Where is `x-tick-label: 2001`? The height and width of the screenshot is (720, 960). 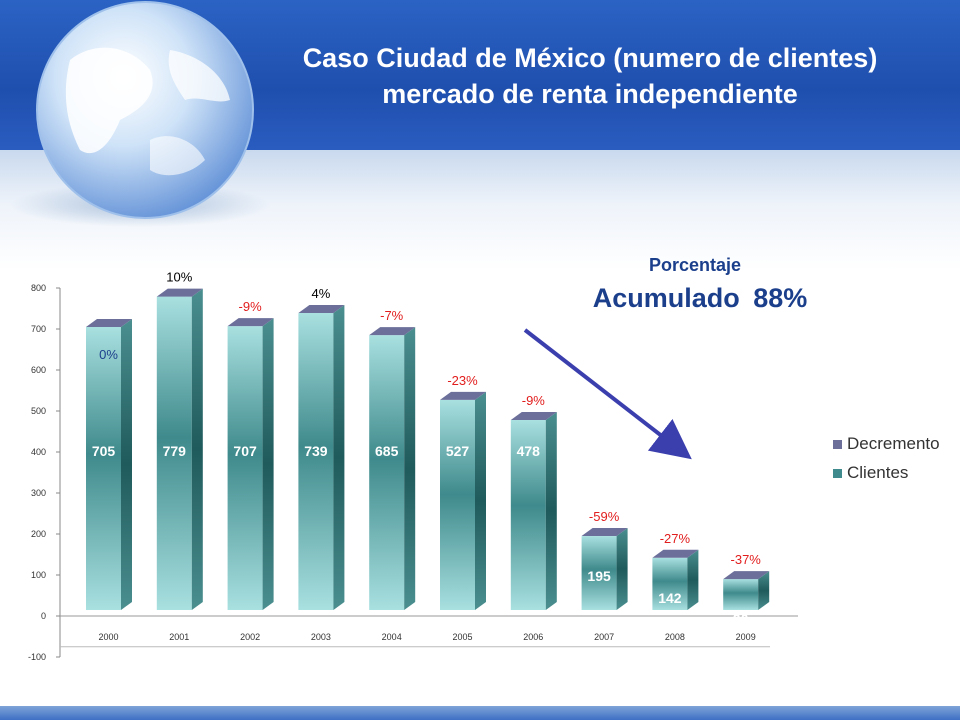 x-tick-label: 2001 is located at coordinates (179, 637).